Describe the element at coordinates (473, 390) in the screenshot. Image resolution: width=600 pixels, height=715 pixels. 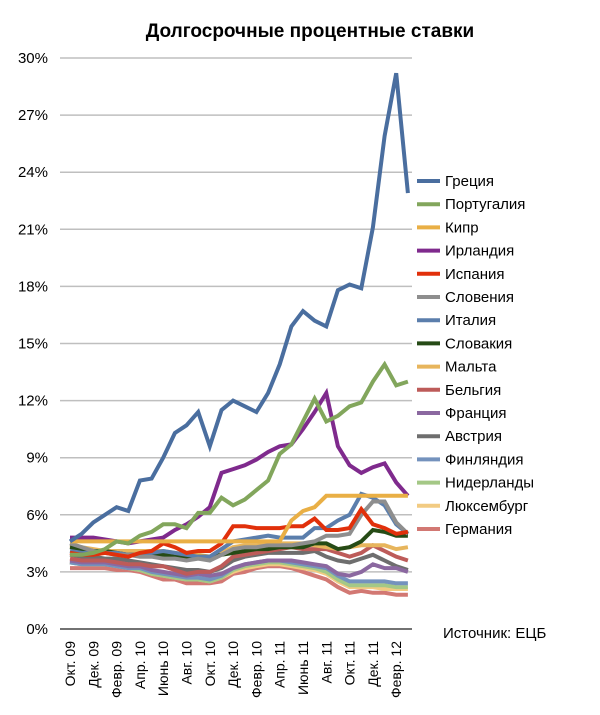
I see `legend-label: Бельгия` at that location.